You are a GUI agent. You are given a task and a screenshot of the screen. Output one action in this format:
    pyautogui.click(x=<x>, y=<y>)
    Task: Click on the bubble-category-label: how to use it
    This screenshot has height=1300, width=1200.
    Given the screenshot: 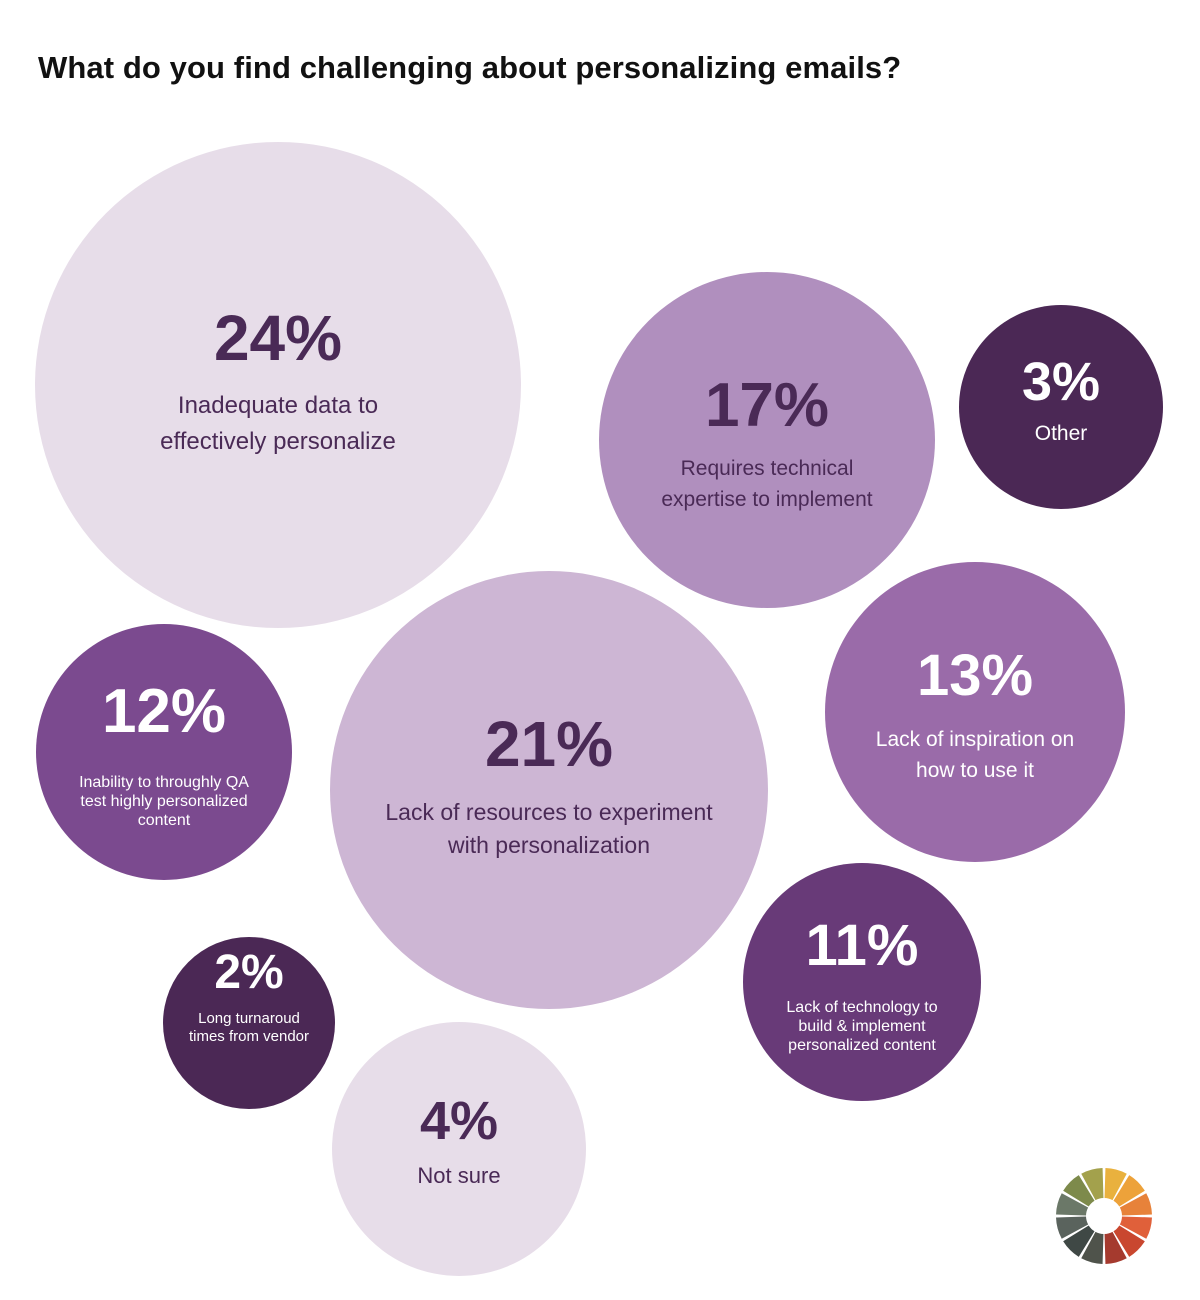 What is the action you would take?
    pyautogui.click(x=975, y=770)
    